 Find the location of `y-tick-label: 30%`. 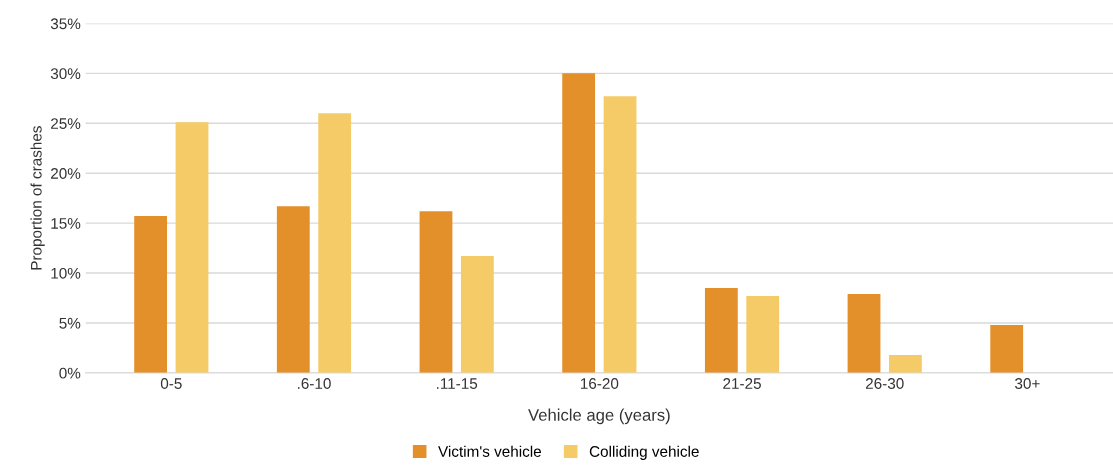

y-tick-label: 30% is located at coordinates (65, 74).